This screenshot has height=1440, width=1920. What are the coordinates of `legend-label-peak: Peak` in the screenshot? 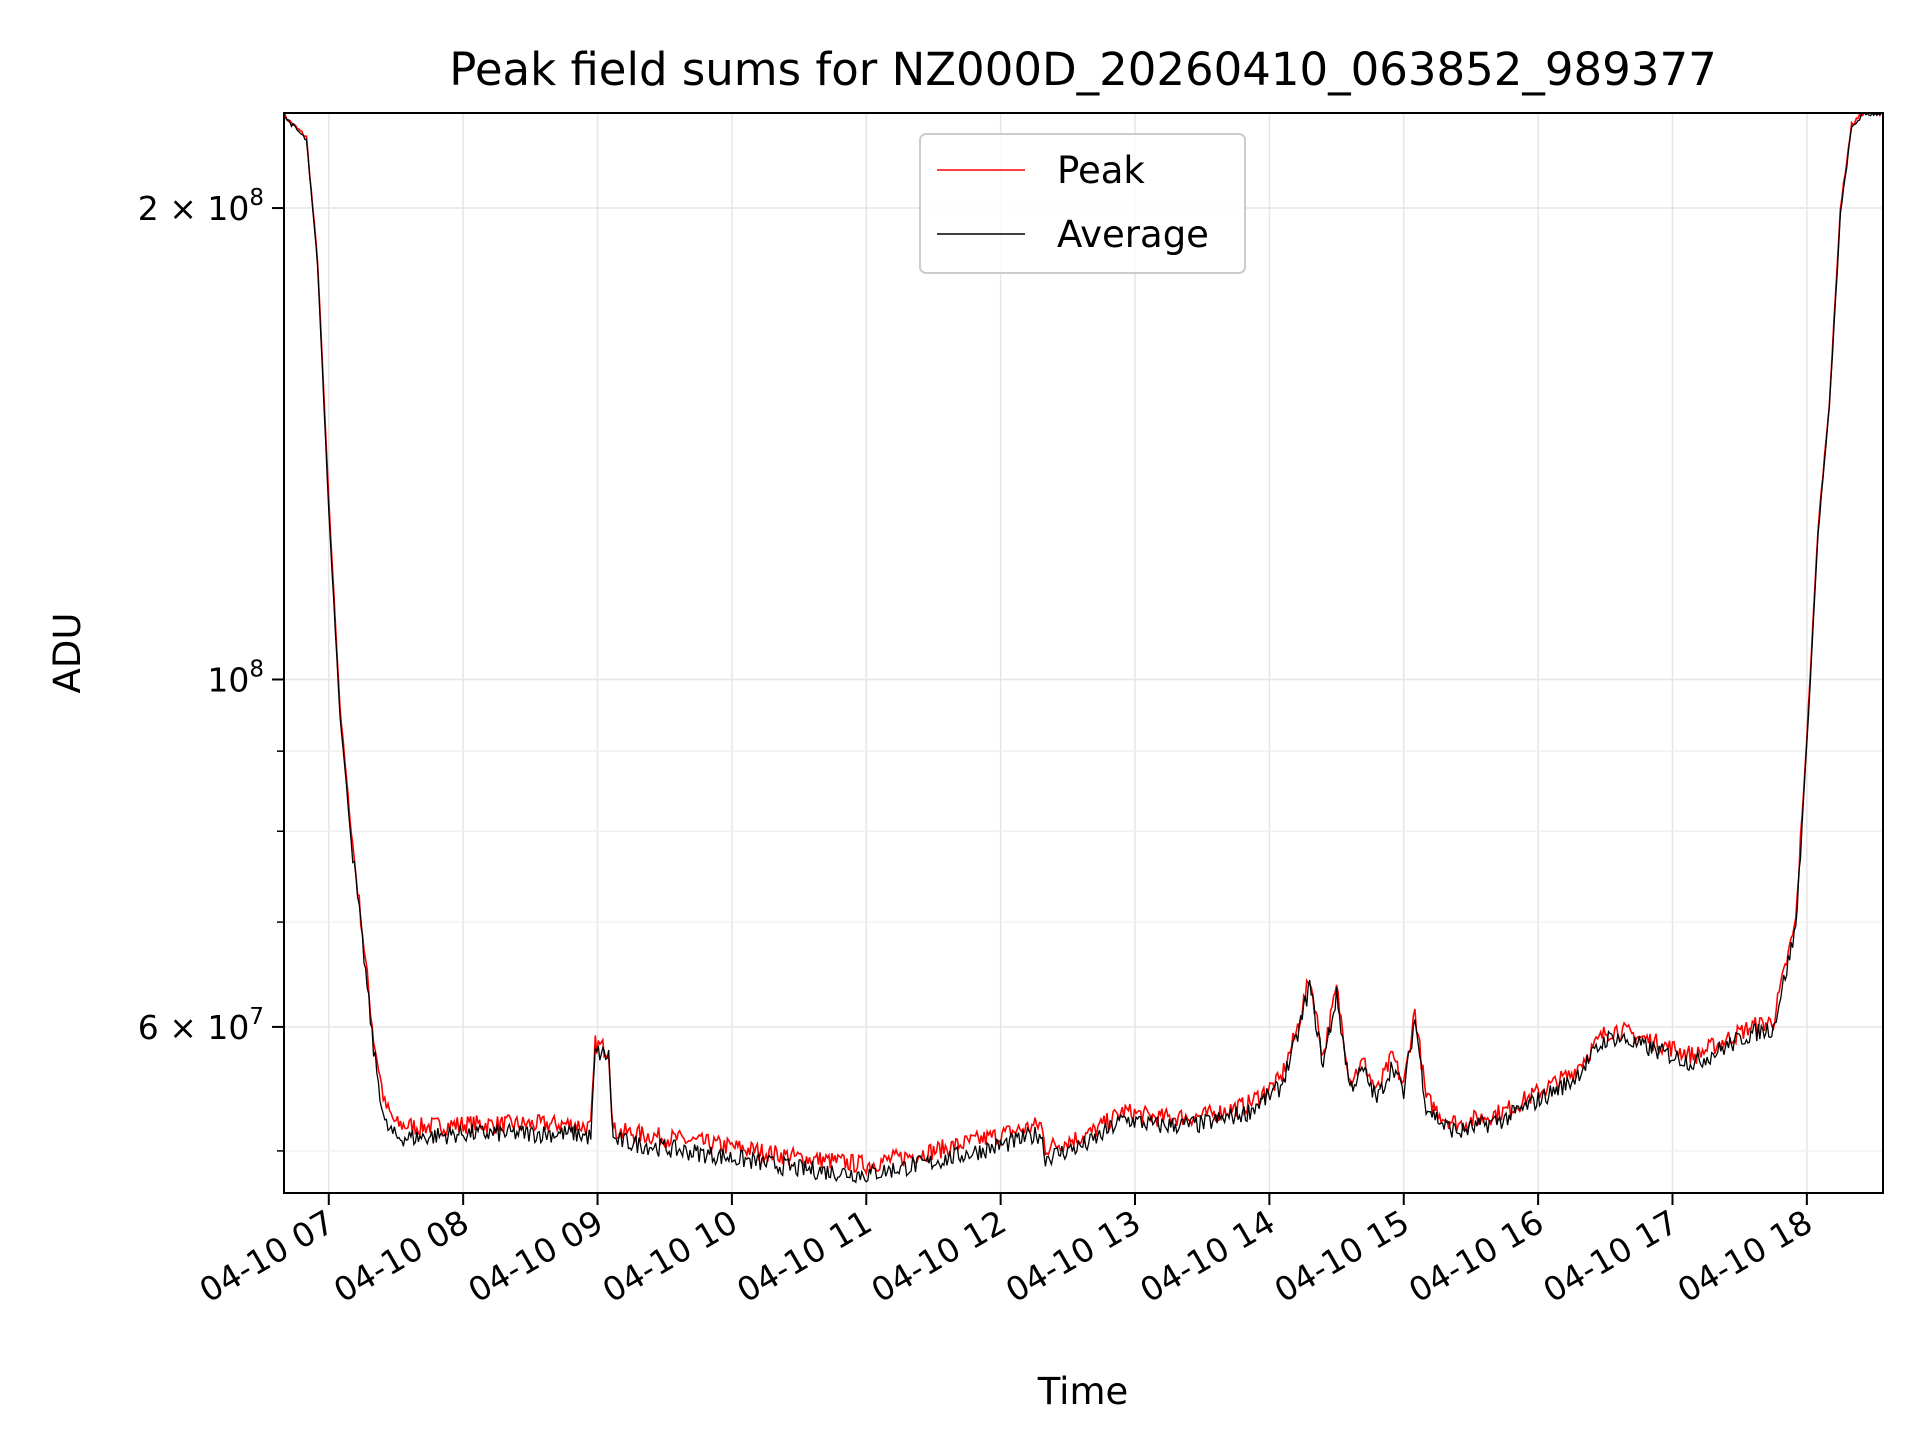 It's located at (1101, 170).